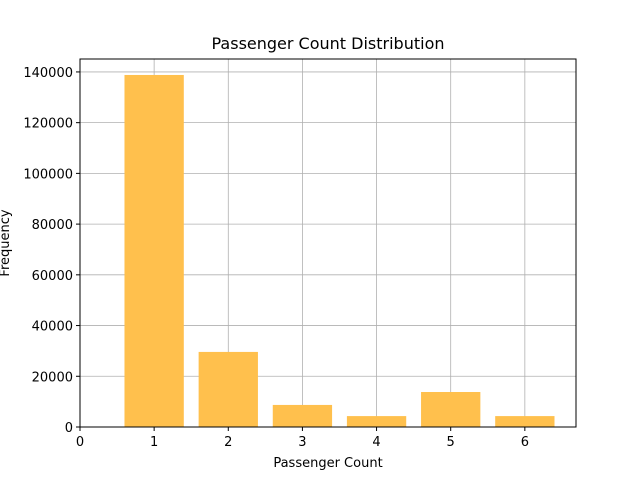 The image size is (640, 480). What do you see at coordinates (52, 276) in the screenshot?
I see `y-tick-label: 60000` at bounding box center [52, 276].